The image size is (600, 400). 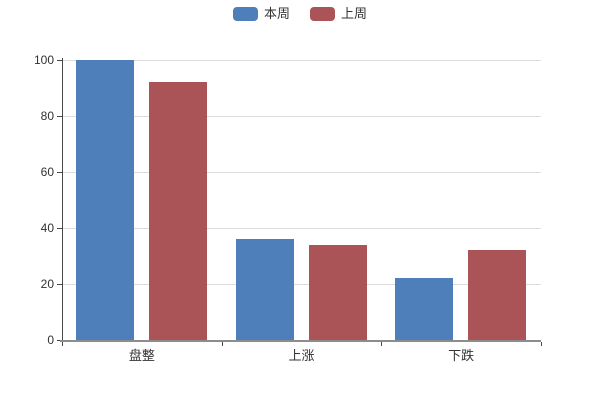 What do you see at coordinates (105, 200) in the screenshot?
I see `bar-this-week-panzheng` at bounding box center [105, 200].